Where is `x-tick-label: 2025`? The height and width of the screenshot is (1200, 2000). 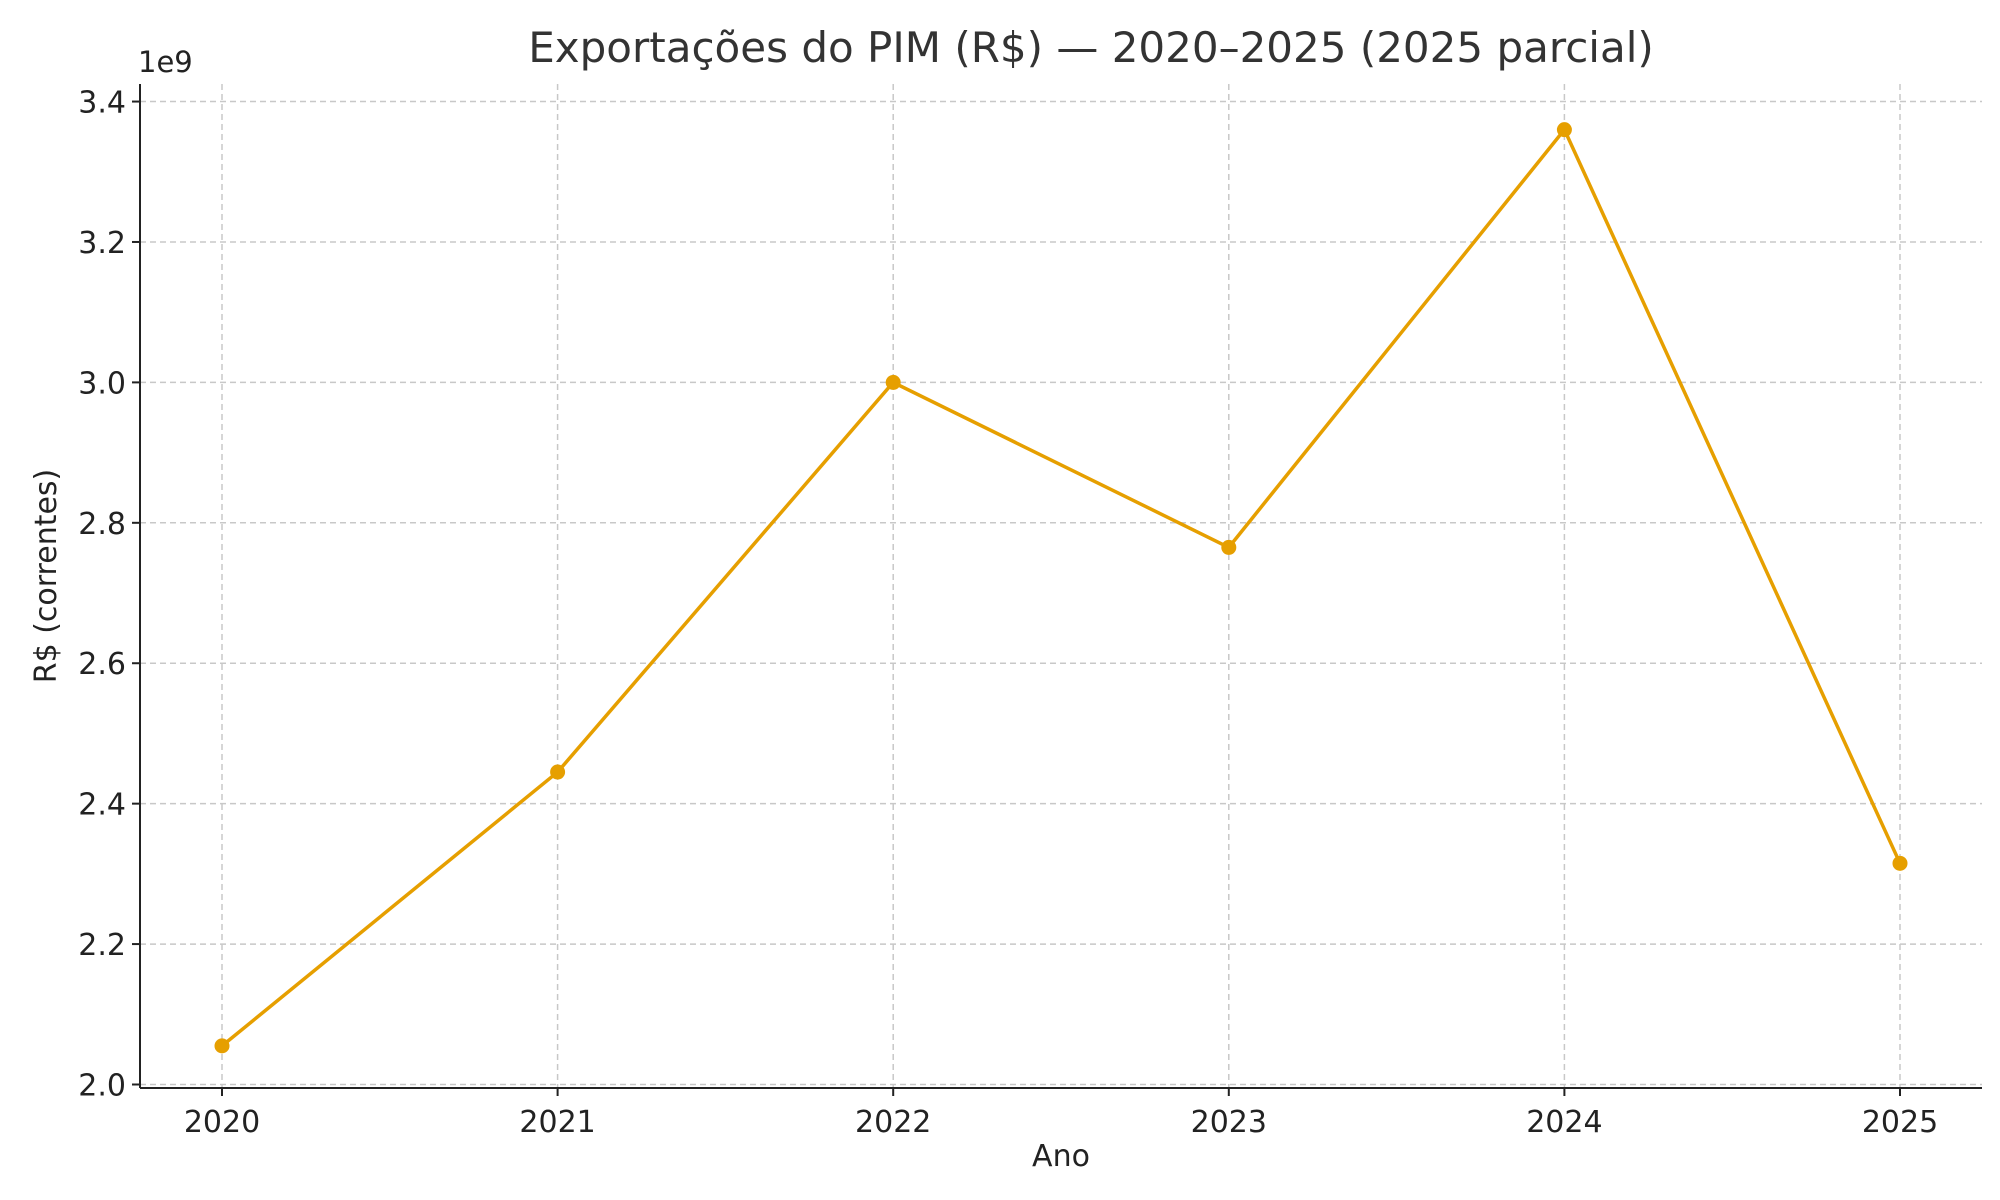 x-tick-label: 2025 is located at coordinates (1900, 1122).